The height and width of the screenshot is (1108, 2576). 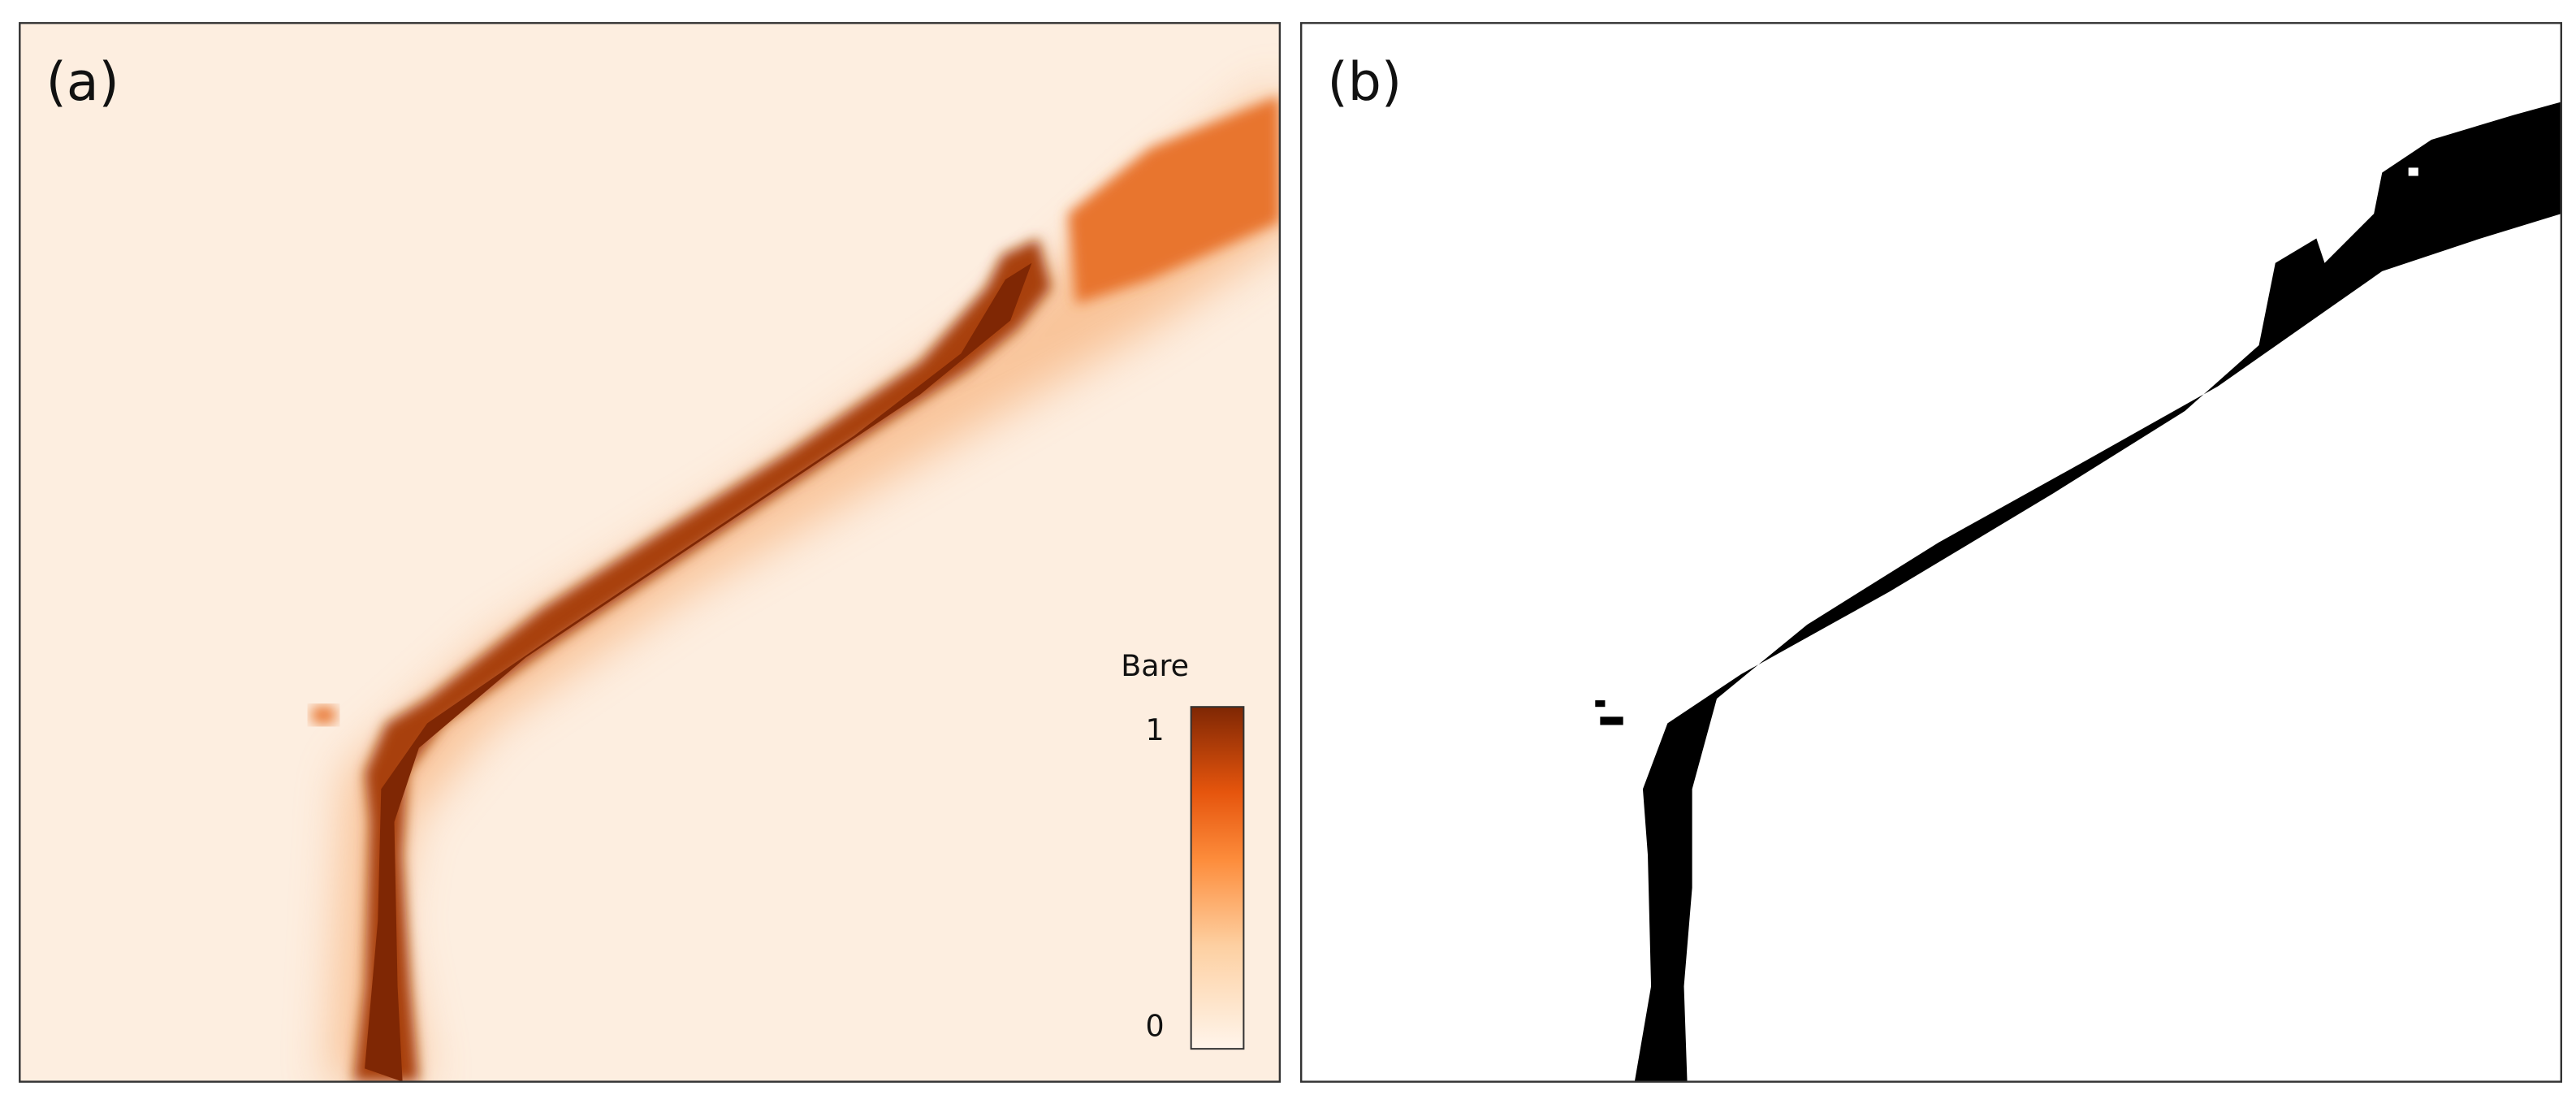 I want to click on colorbar-label: 0, so click(x=1155, y=1025).